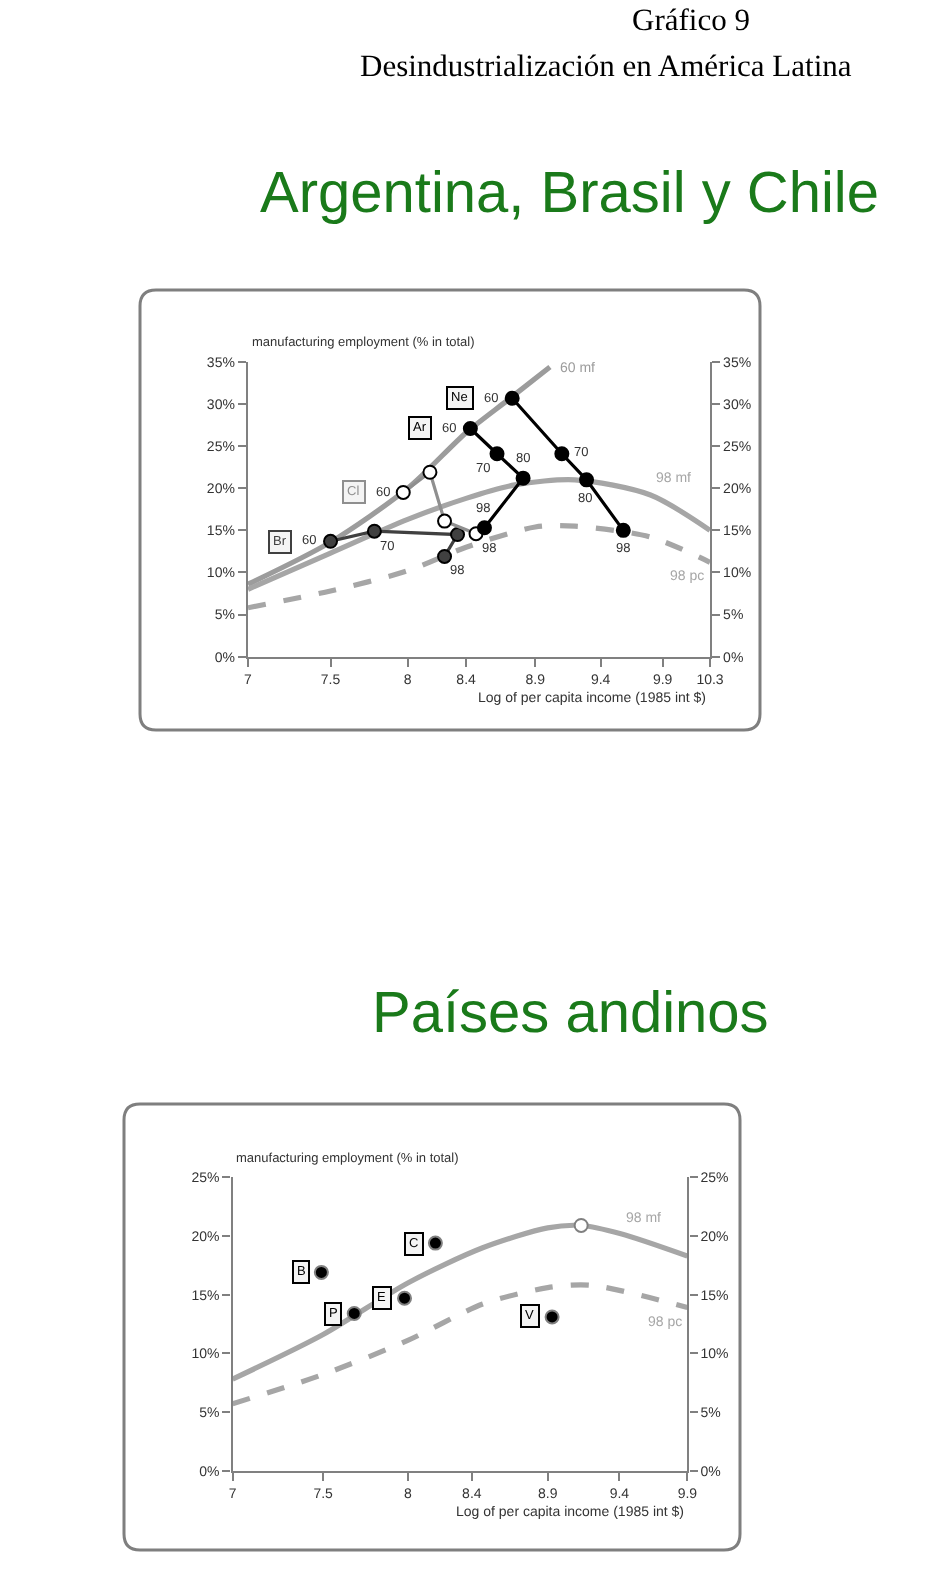 This screenshot has width=944, height=1592. Describe the element at coordinates (691, 21) in the screenshot. I see `text: Gráfico 9` at that location.